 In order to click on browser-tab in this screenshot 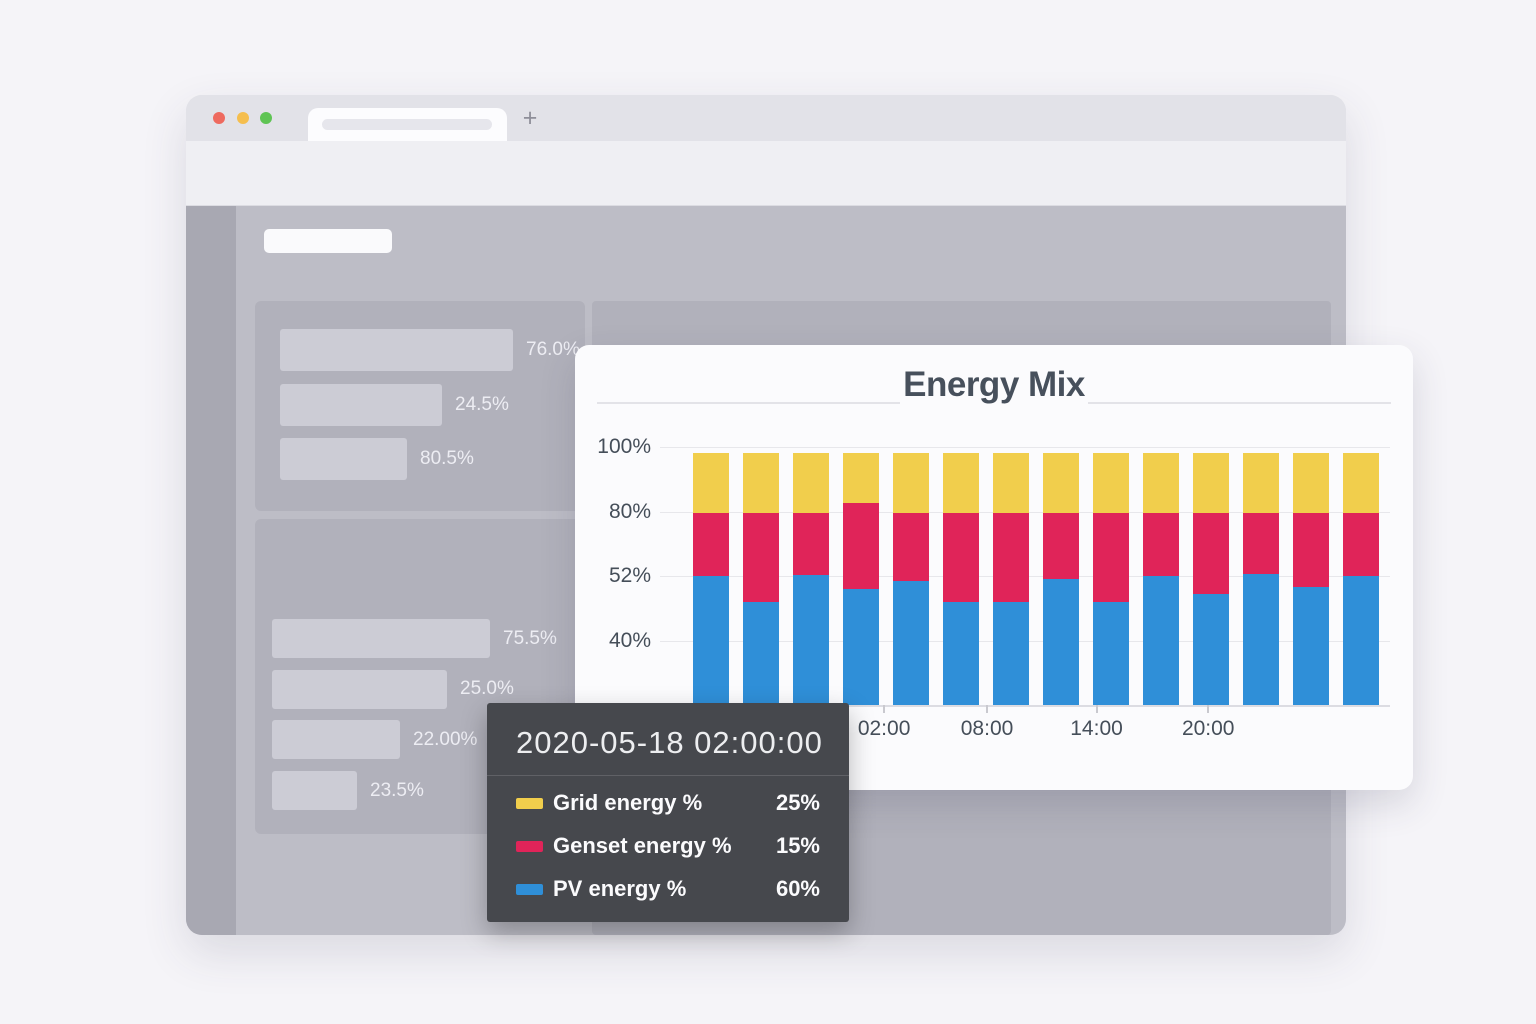, I will do `click(407, 124)`.